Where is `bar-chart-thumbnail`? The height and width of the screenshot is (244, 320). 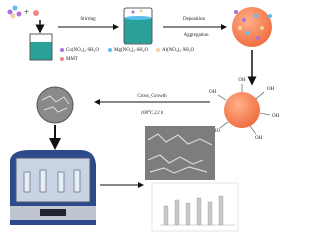 bar-chart-thumbnail is located at coordinates (195, 207).